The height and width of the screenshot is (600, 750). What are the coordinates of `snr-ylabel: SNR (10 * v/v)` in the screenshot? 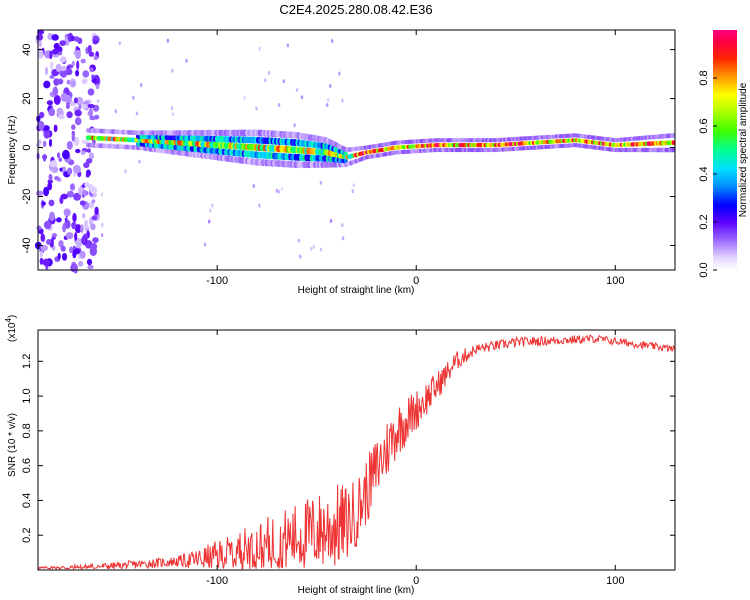 It's located at (12, 445).